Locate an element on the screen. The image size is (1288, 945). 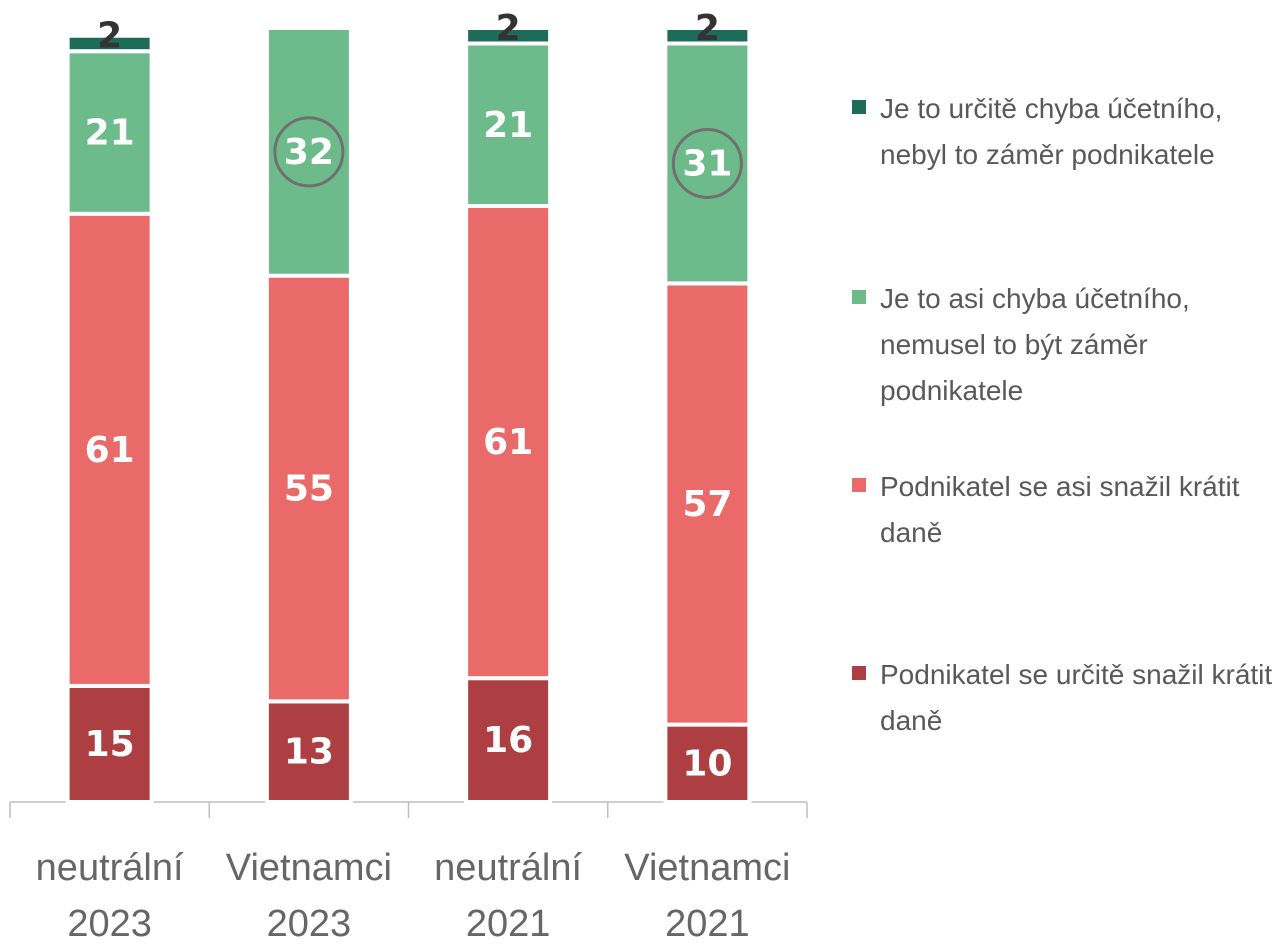
value-label: 32 is located at coordinates (309, 152).